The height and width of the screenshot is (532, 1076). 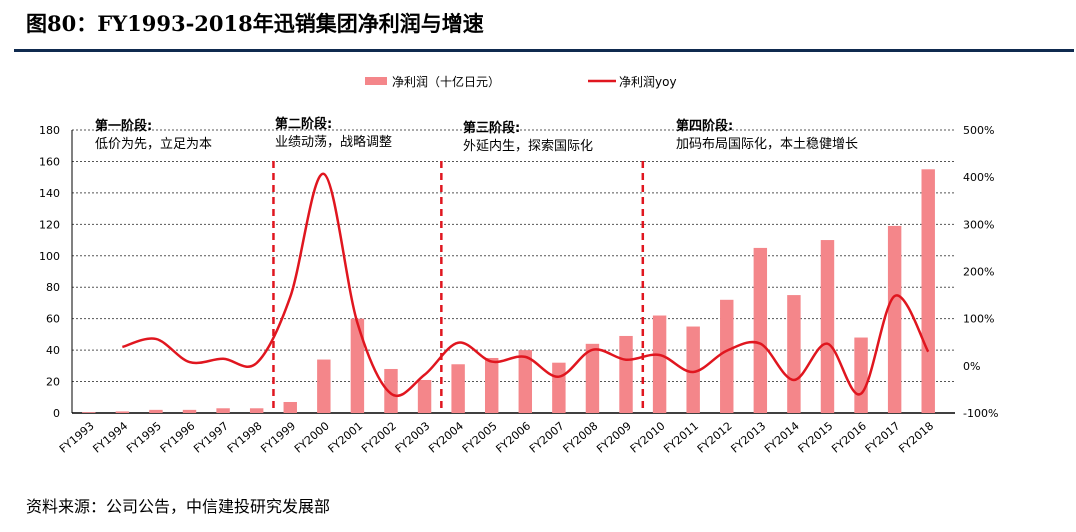 What do you see at coordinates (156, 411) in the screenshot?
I see `bar-FY1995` at bounding box center [156, 411].